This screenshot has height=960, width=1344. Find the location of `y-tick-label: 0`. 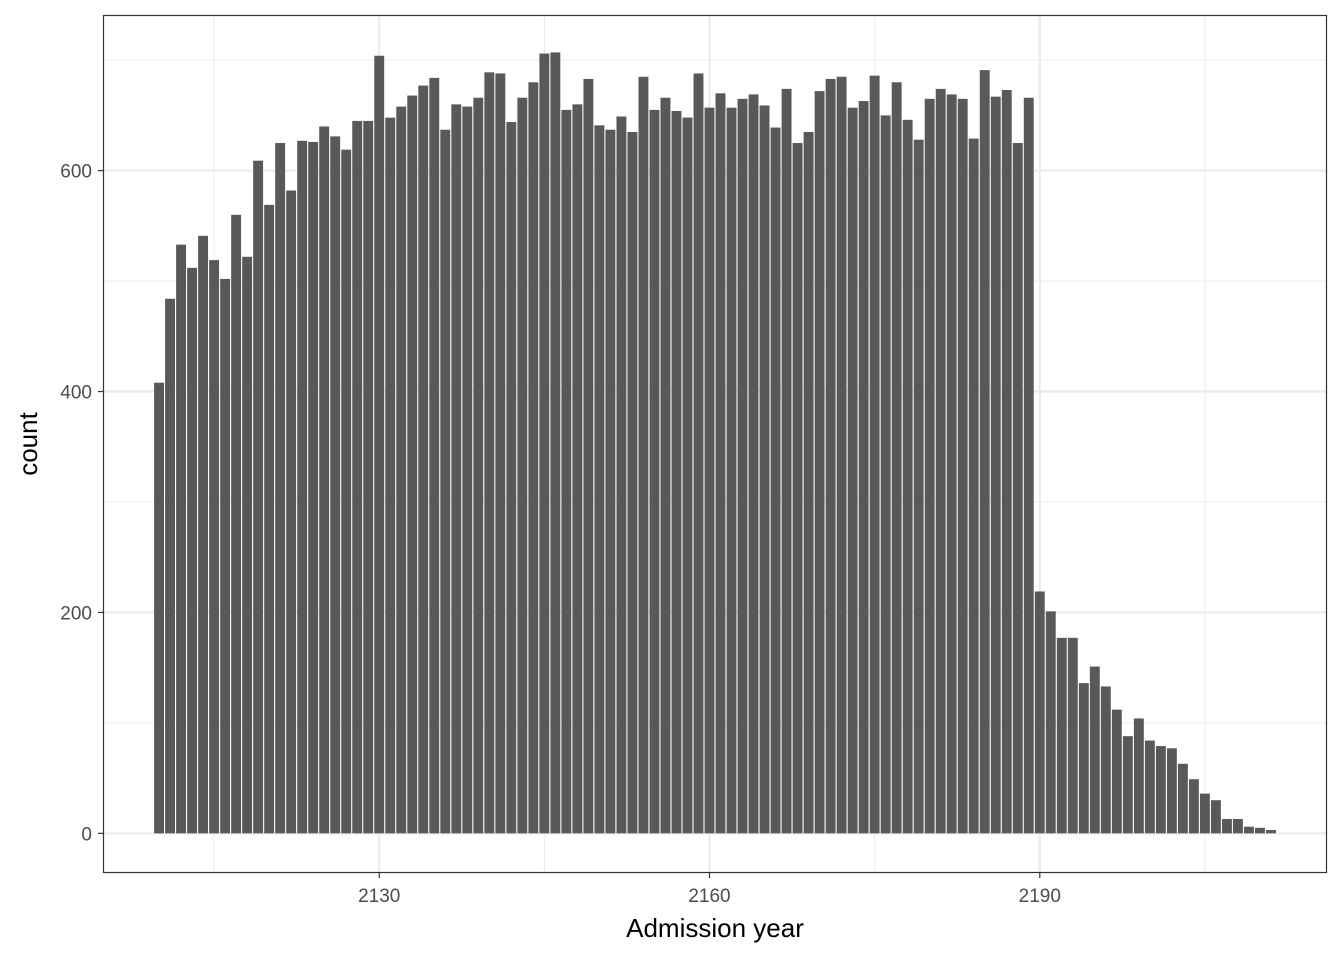

y-tick-label: 0 is located at coordinates (86, 834).